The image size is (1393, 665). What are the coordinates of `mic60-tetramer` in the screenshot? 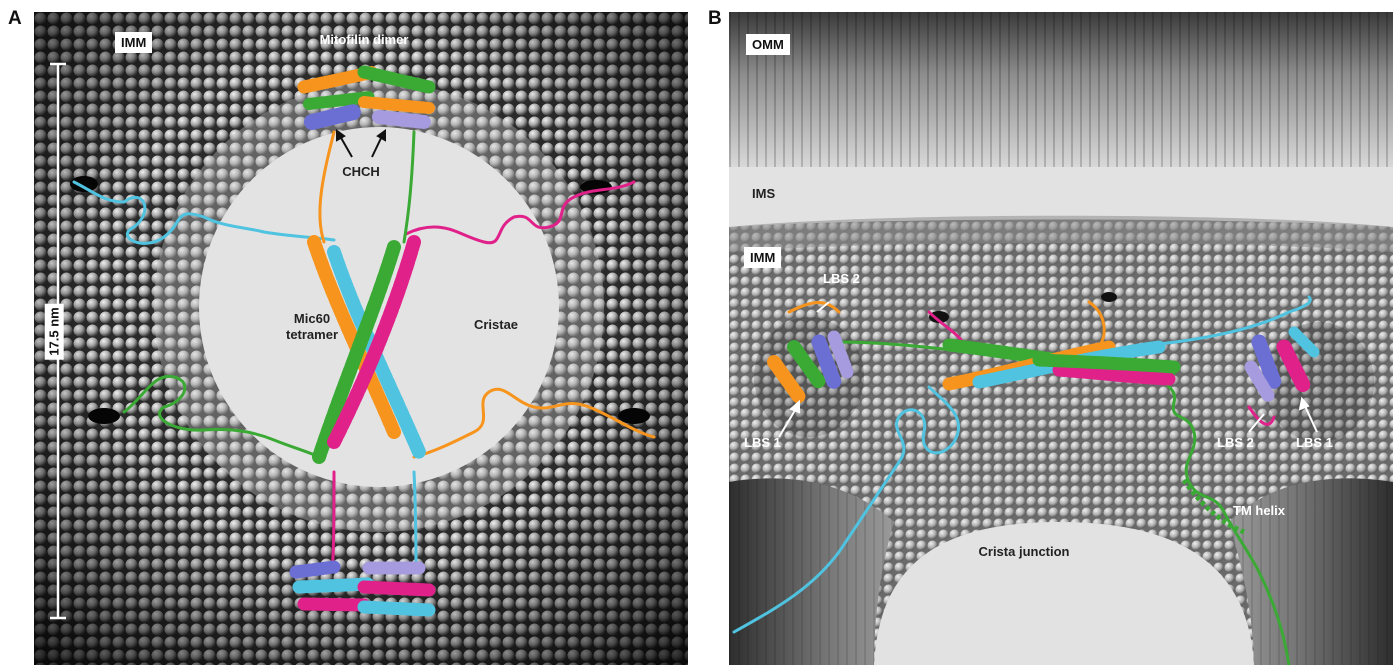 It's located at (366, 349).